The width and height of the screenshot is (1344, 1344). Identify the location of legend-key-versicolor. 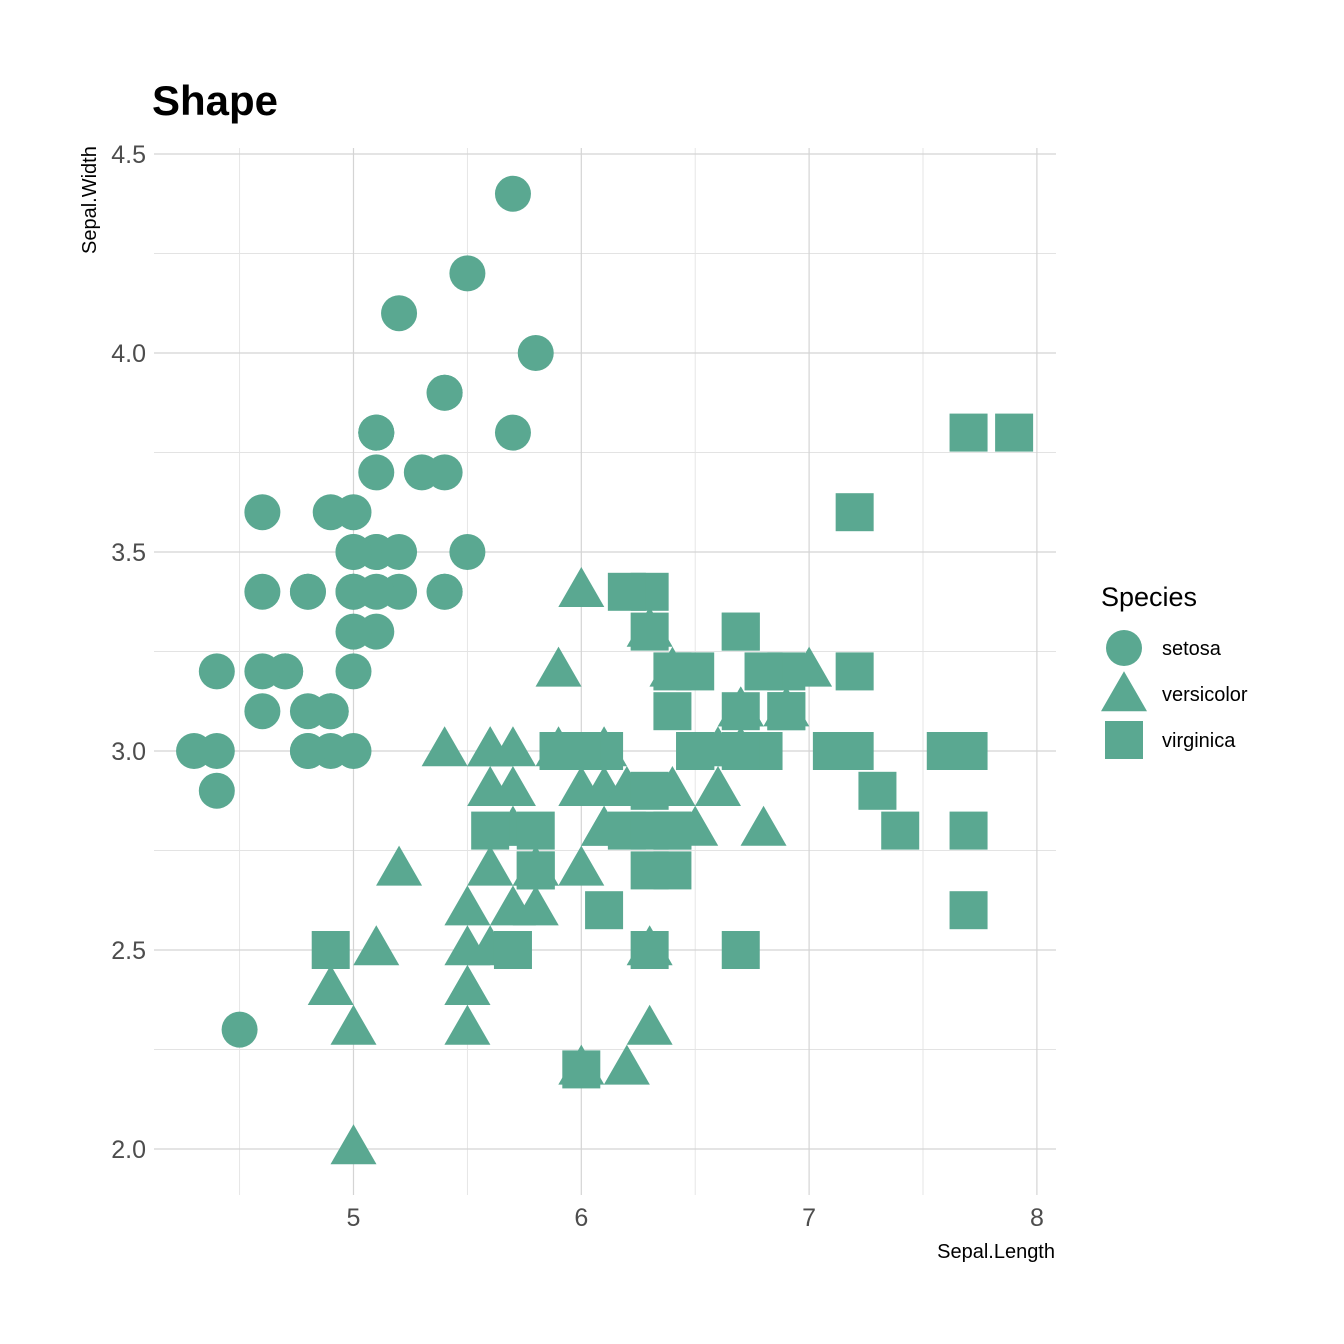
(1124, 691).